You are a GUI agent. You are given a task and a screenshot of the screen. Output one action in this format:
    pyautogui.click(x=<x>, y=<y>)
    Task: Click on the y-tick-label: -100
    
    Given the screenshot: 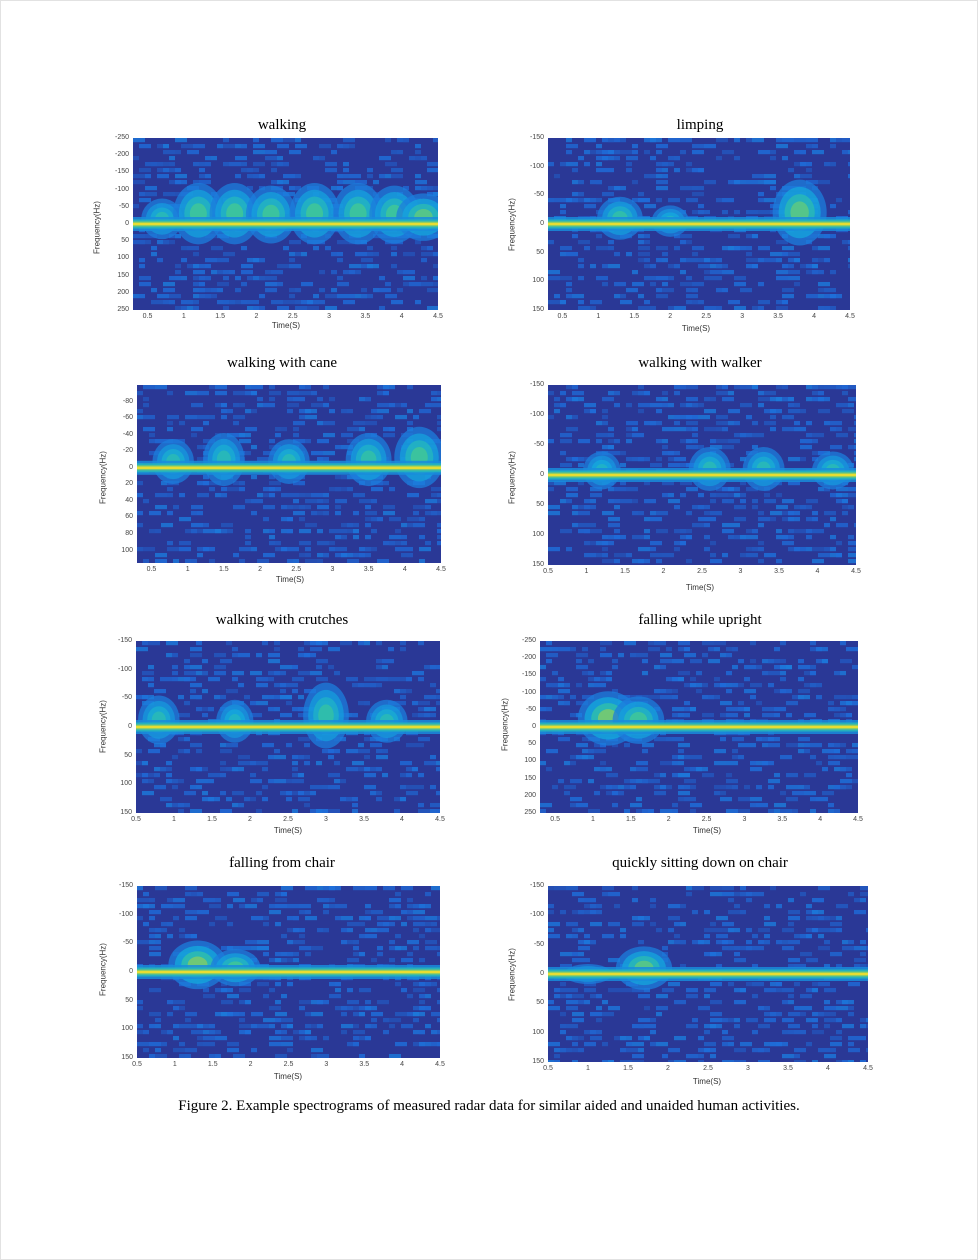 What is the action you would take?
    pyautogui.click(x=121, y=189)
    